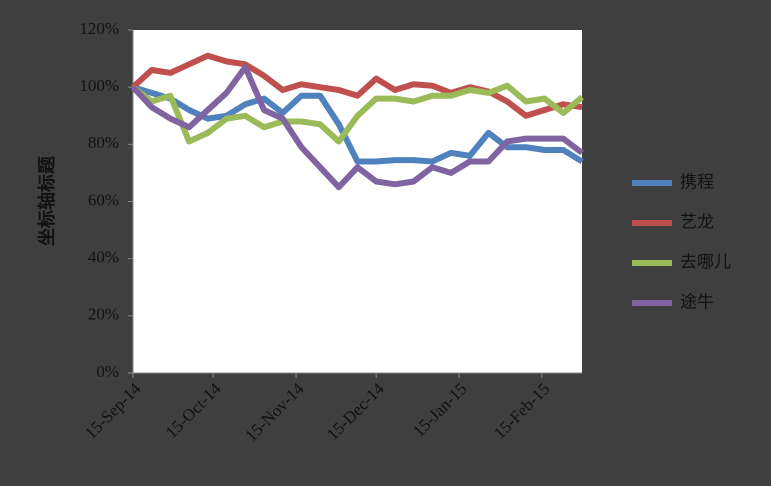 The width and height of the screenshot is (771, 486). Describe the element at coordinates (697, 181) in the screenshot. I see `legend-label: 携程` at that location.